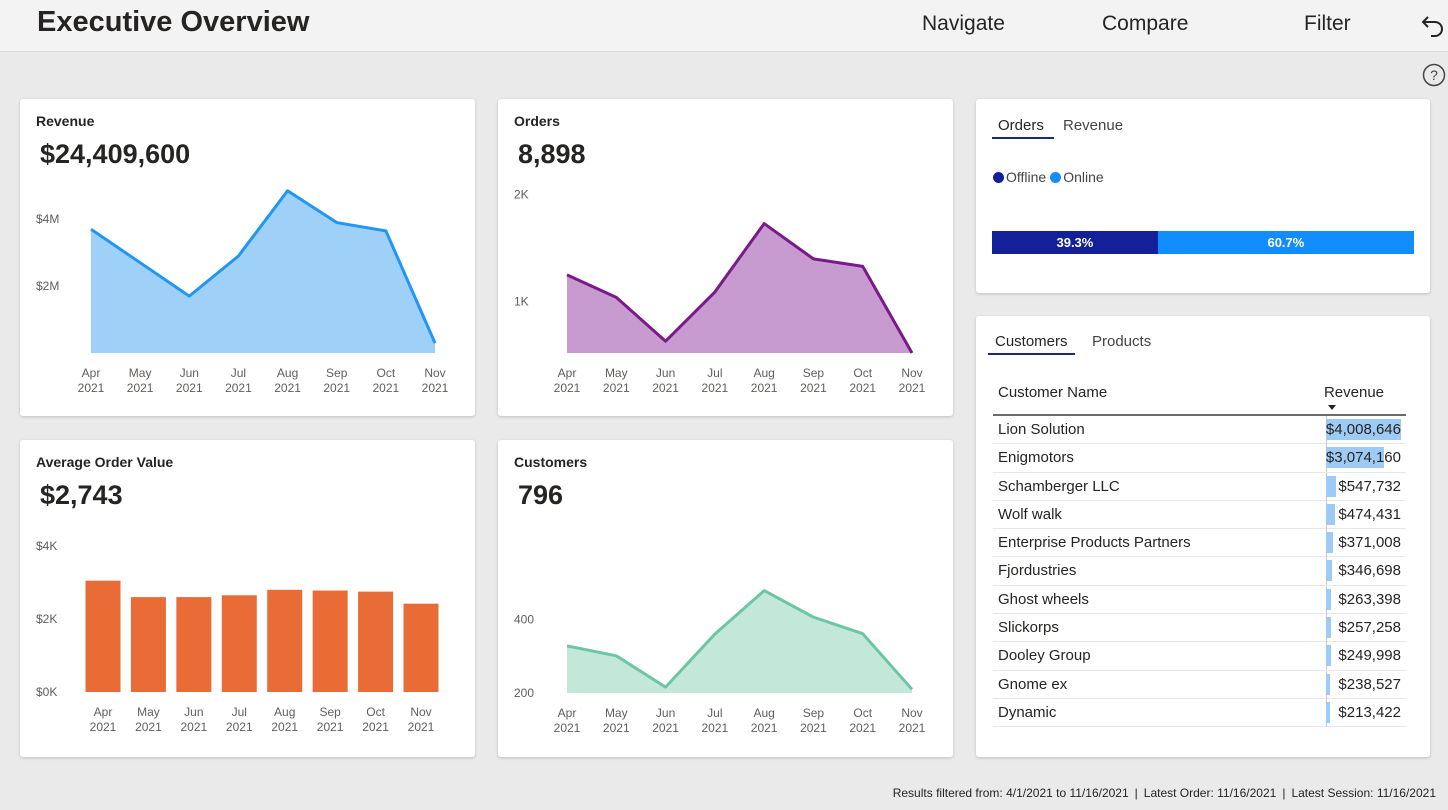  I want to click on customer-name-cell: Dooley Group, so click(1044, 656).